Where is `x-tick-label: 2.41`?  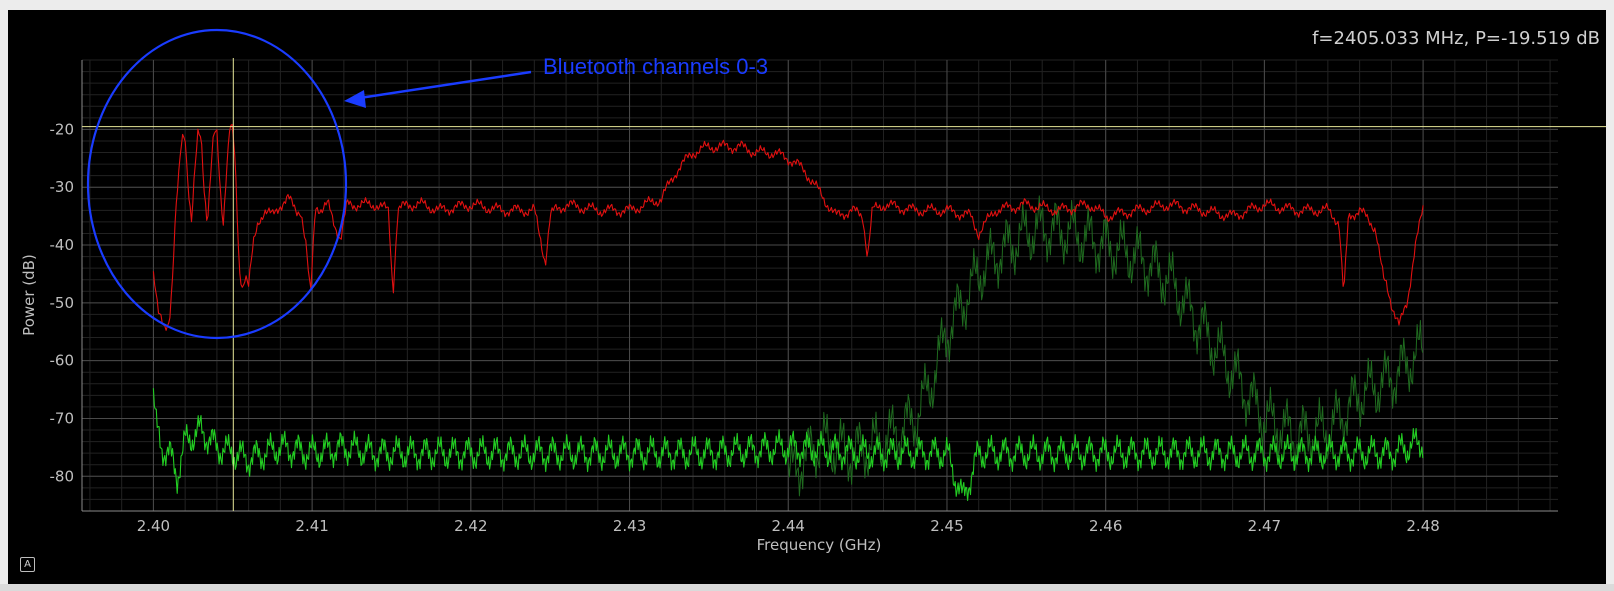 x-tick-label: 2.41 is located at coordinates (311, 526).